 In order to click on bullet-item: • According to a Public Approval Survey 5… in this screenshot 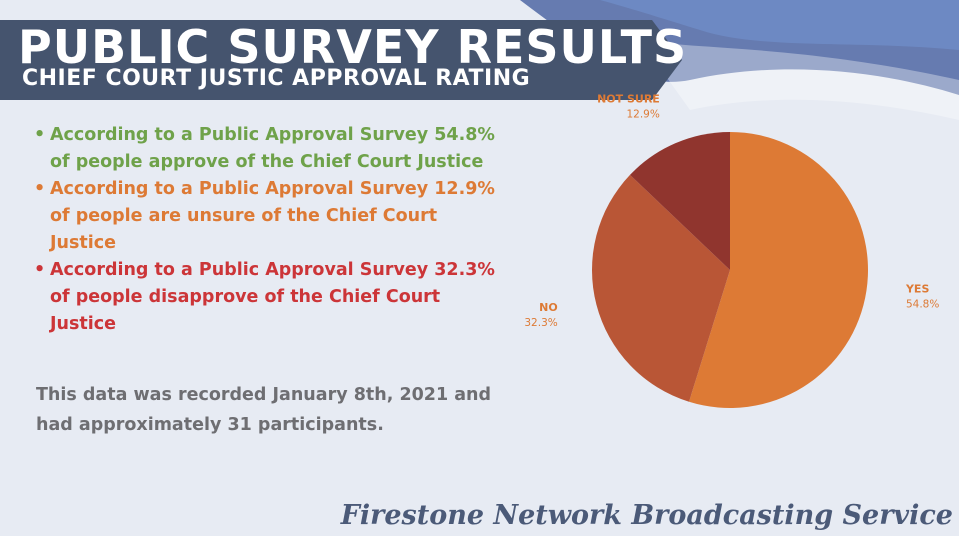, I will do `click(269, 149)`.